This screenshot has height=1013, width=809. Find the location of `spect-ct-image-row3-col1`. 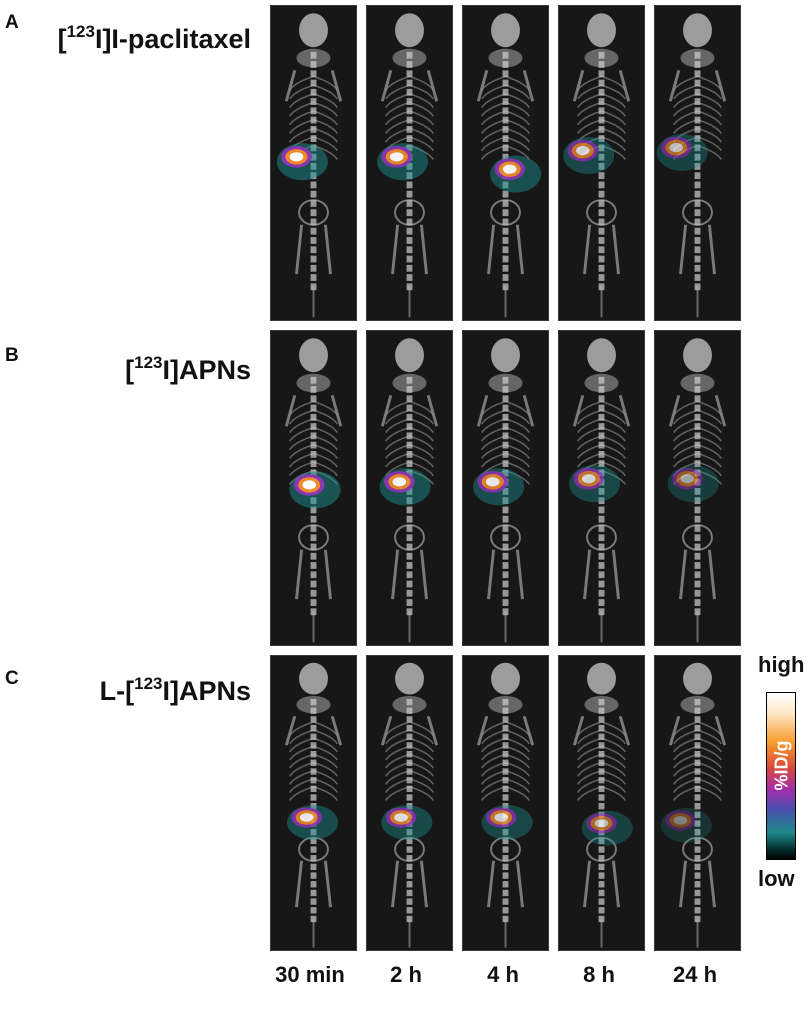

spect-ct-image-row3-col1 is located at coordinates (313, 803).